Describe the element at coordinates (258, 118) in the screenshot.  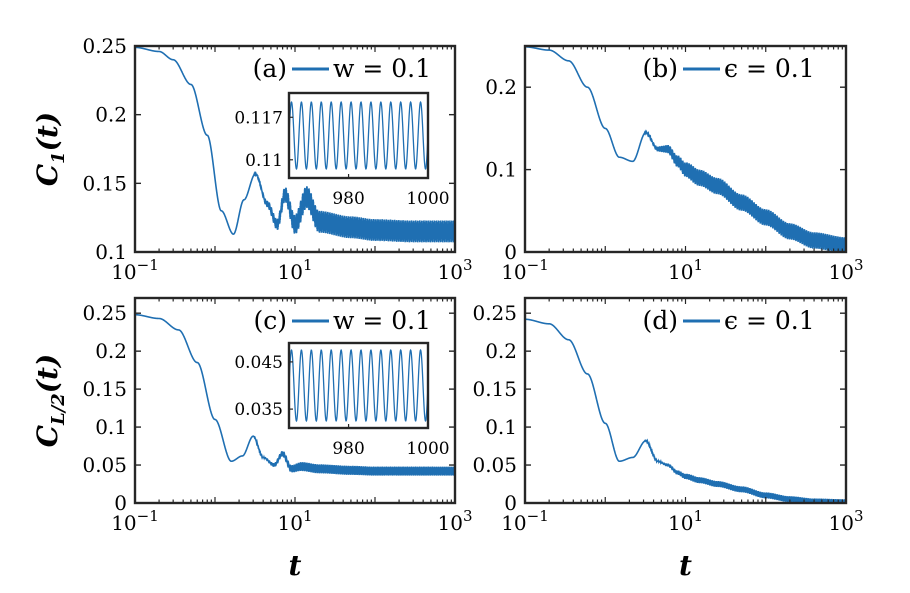
I see `inset-ytick-label-a-1: 0.117` at that location.